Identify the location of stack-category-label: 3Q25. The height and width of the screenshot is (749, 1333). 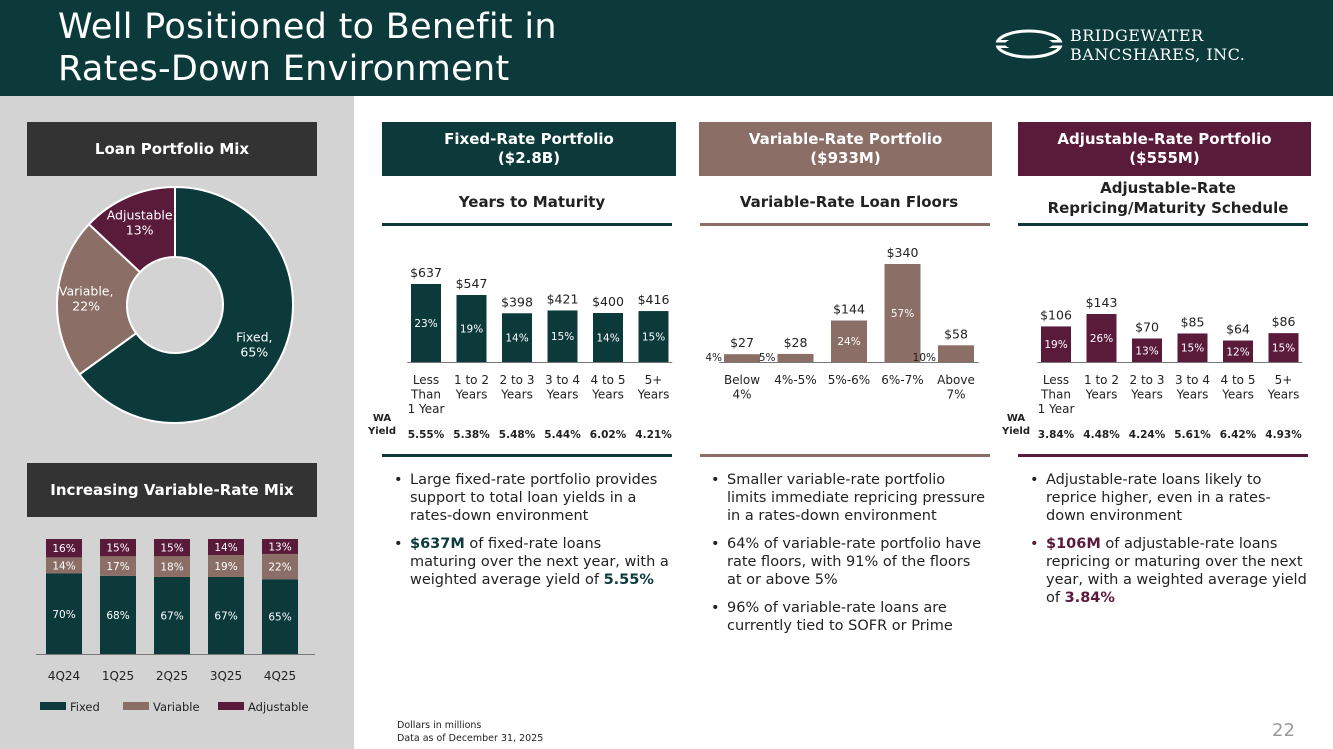
(226, 676).